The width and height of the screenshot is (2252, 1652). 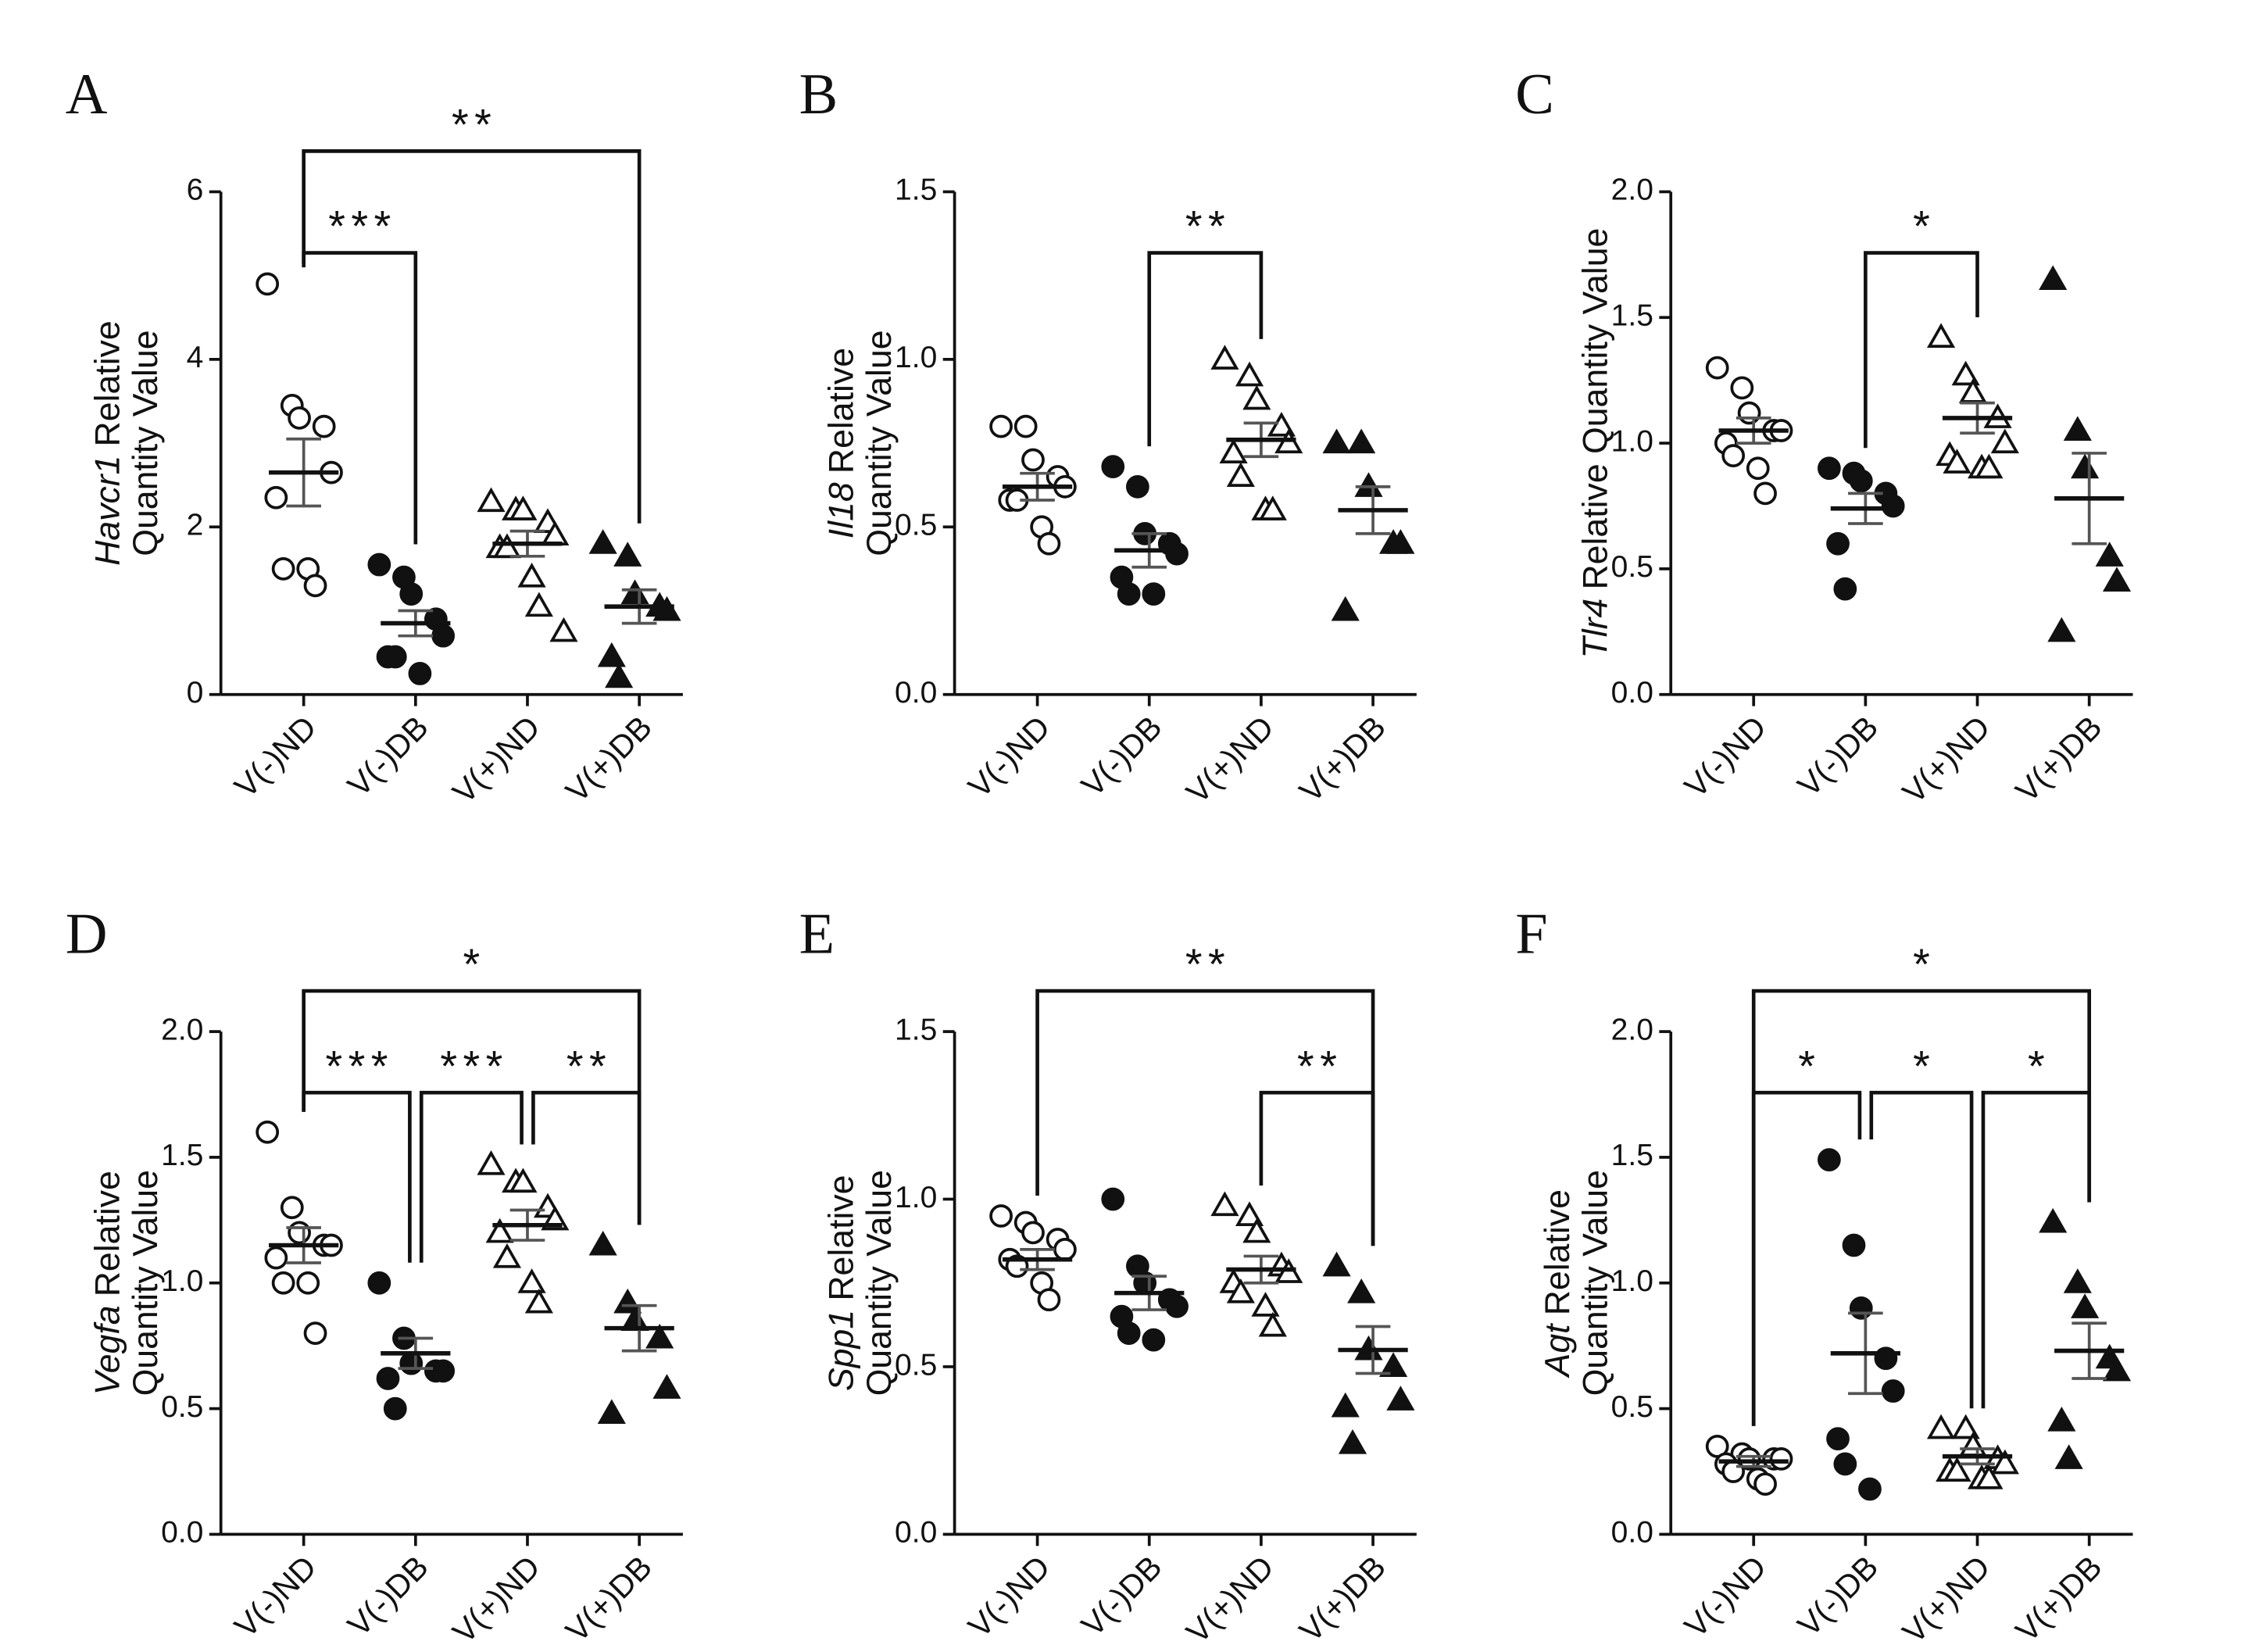 I want to click on y-axis-label: Il18 Relative, so click(x=841, y=443).